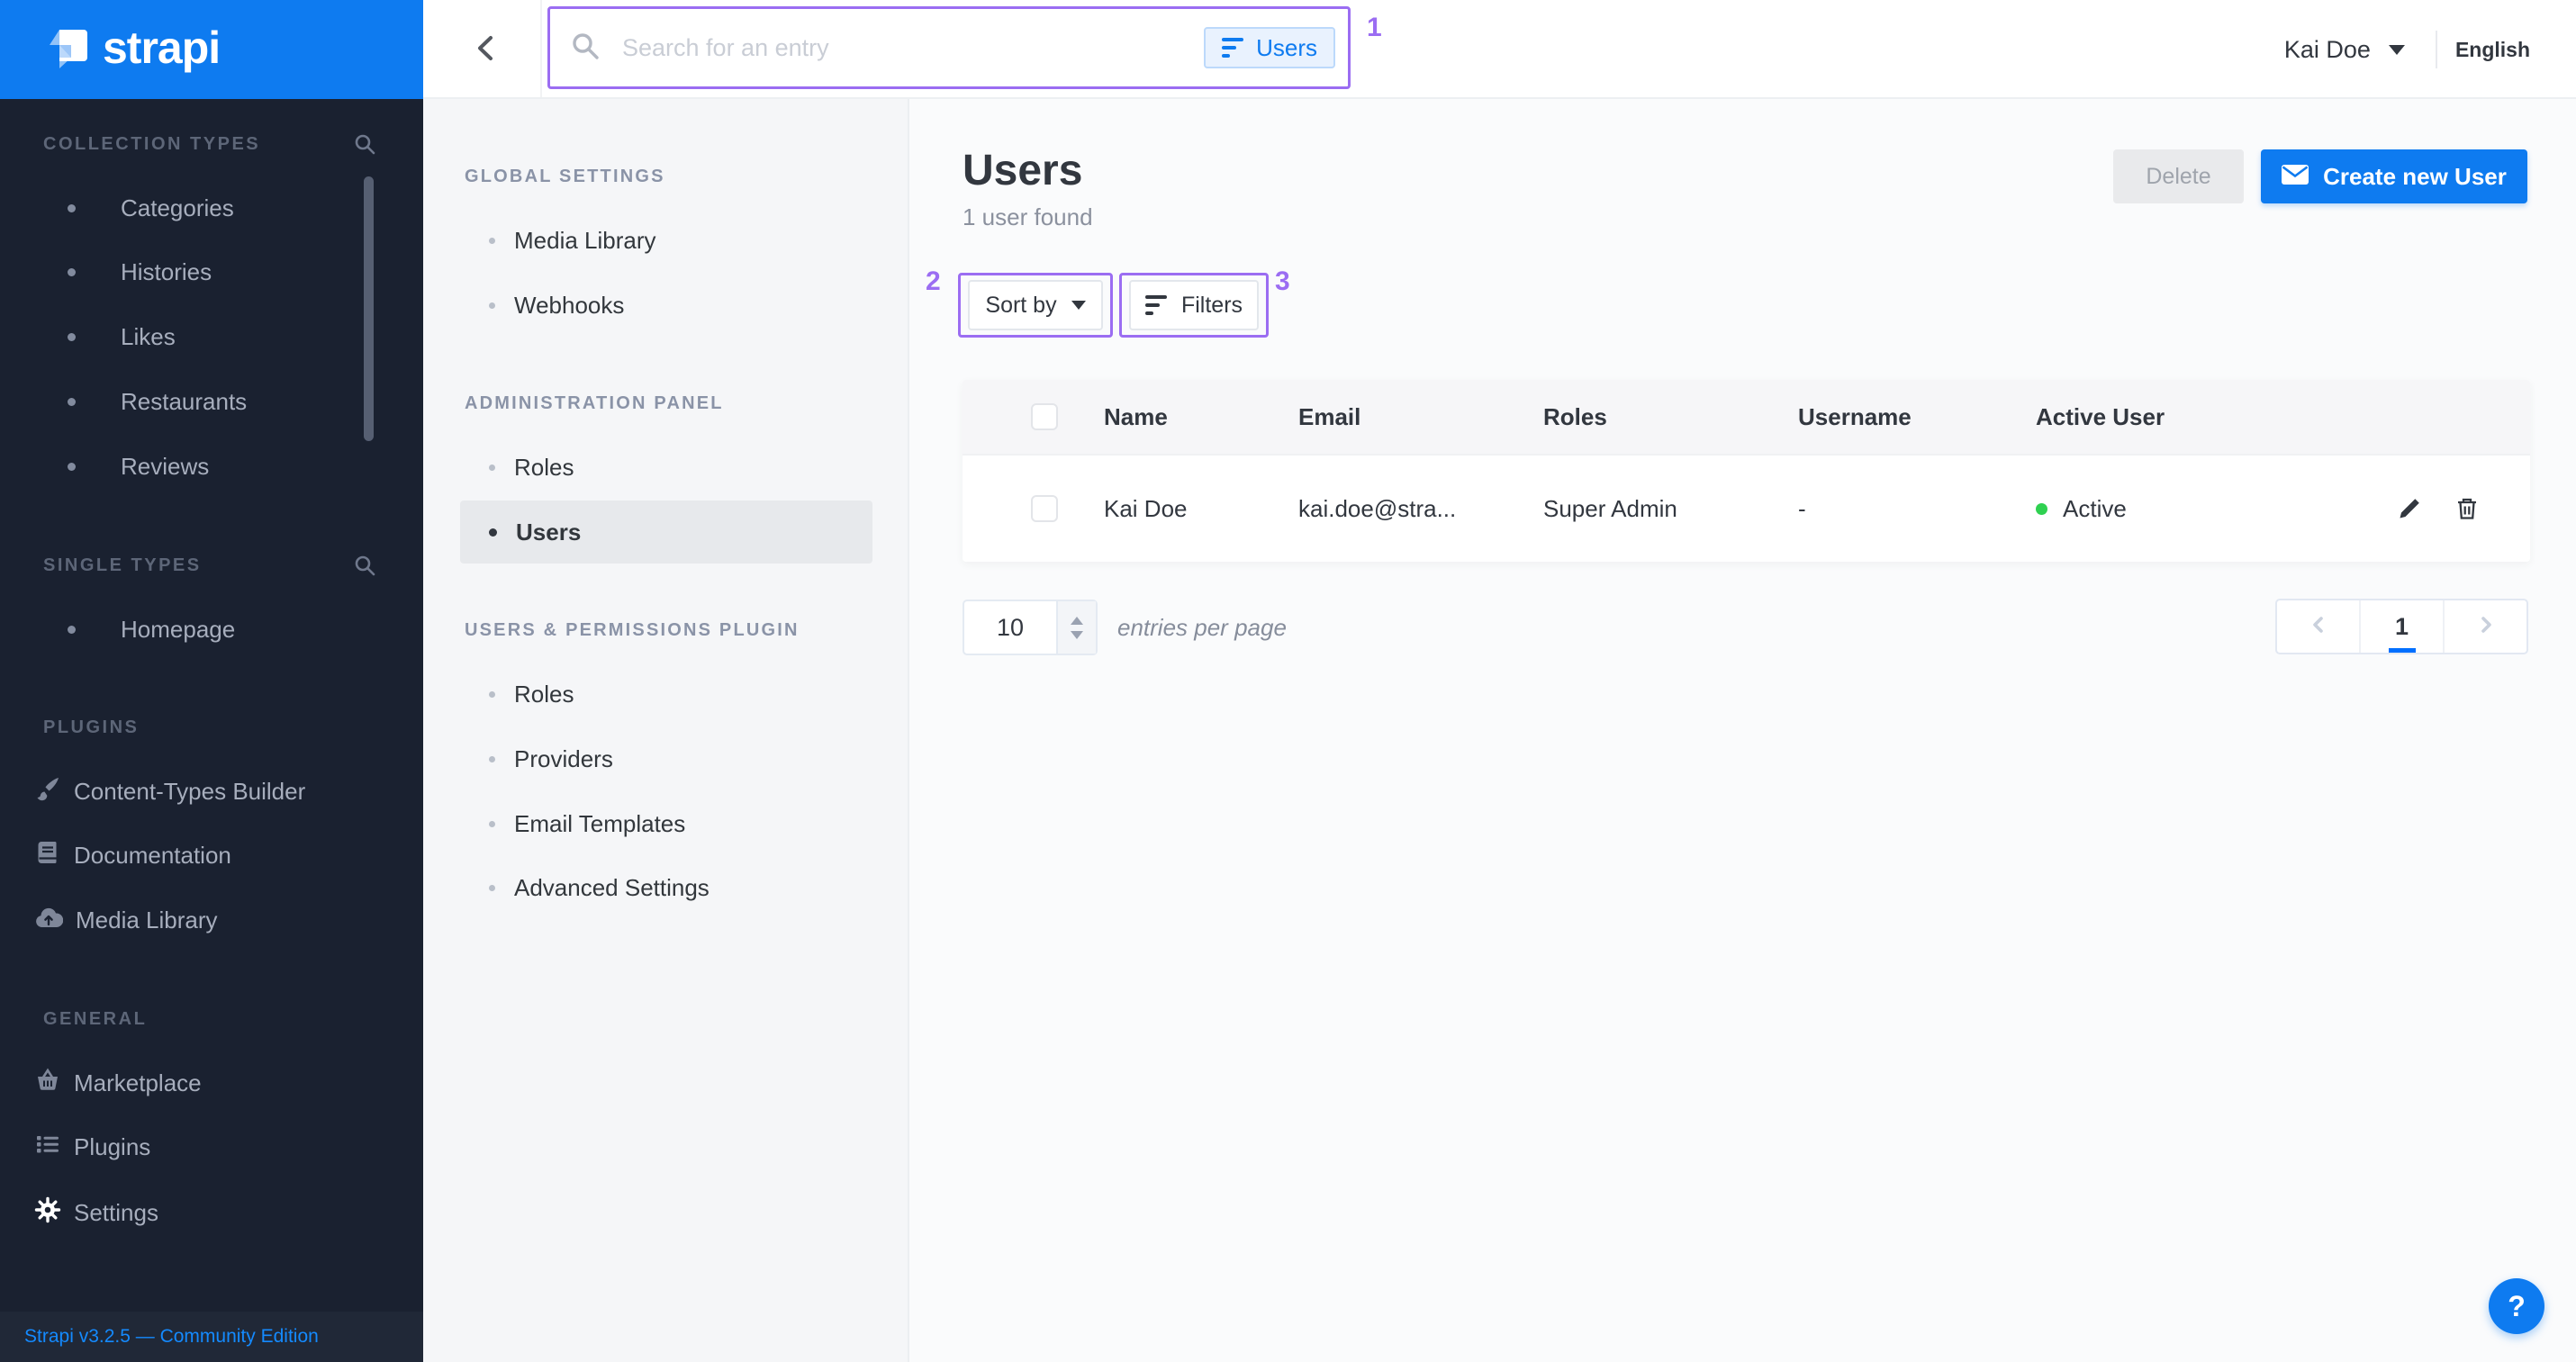  Describe the element at coordinates (1010, 627) in the screenshot. I see `page-size-value: 10` at that location.